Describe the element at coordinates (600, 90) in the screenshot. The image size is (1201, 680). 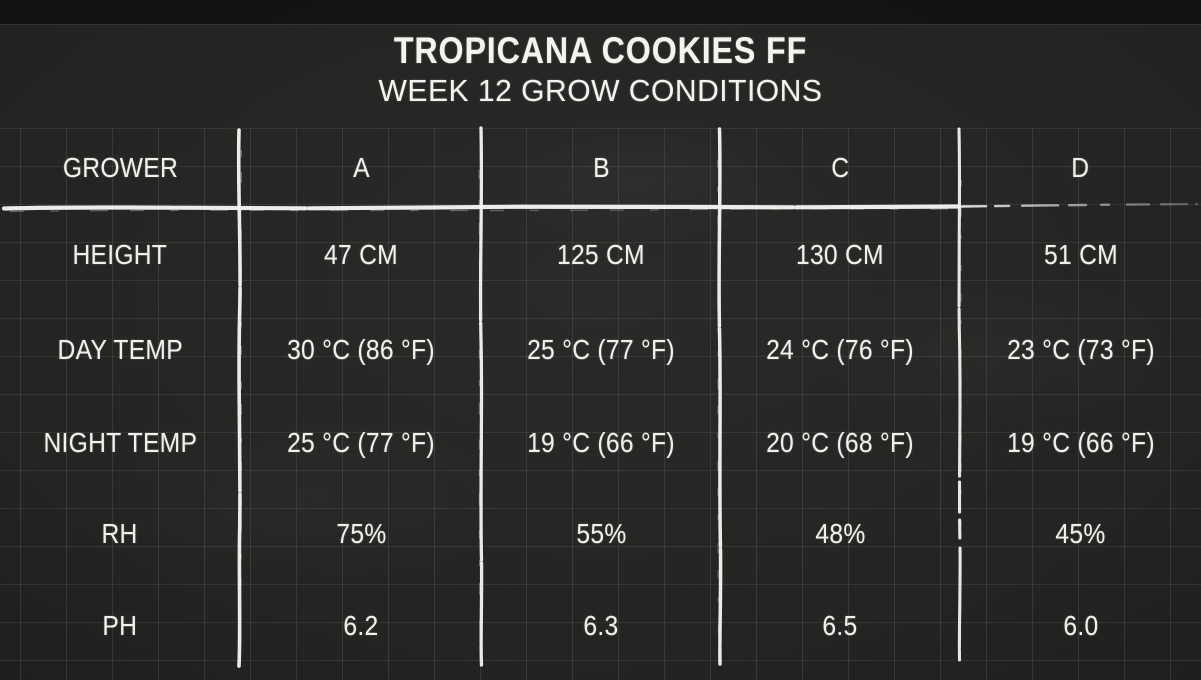
I see `page-subtitle: WEEK 12 GROW CONDITIONS` at that location.